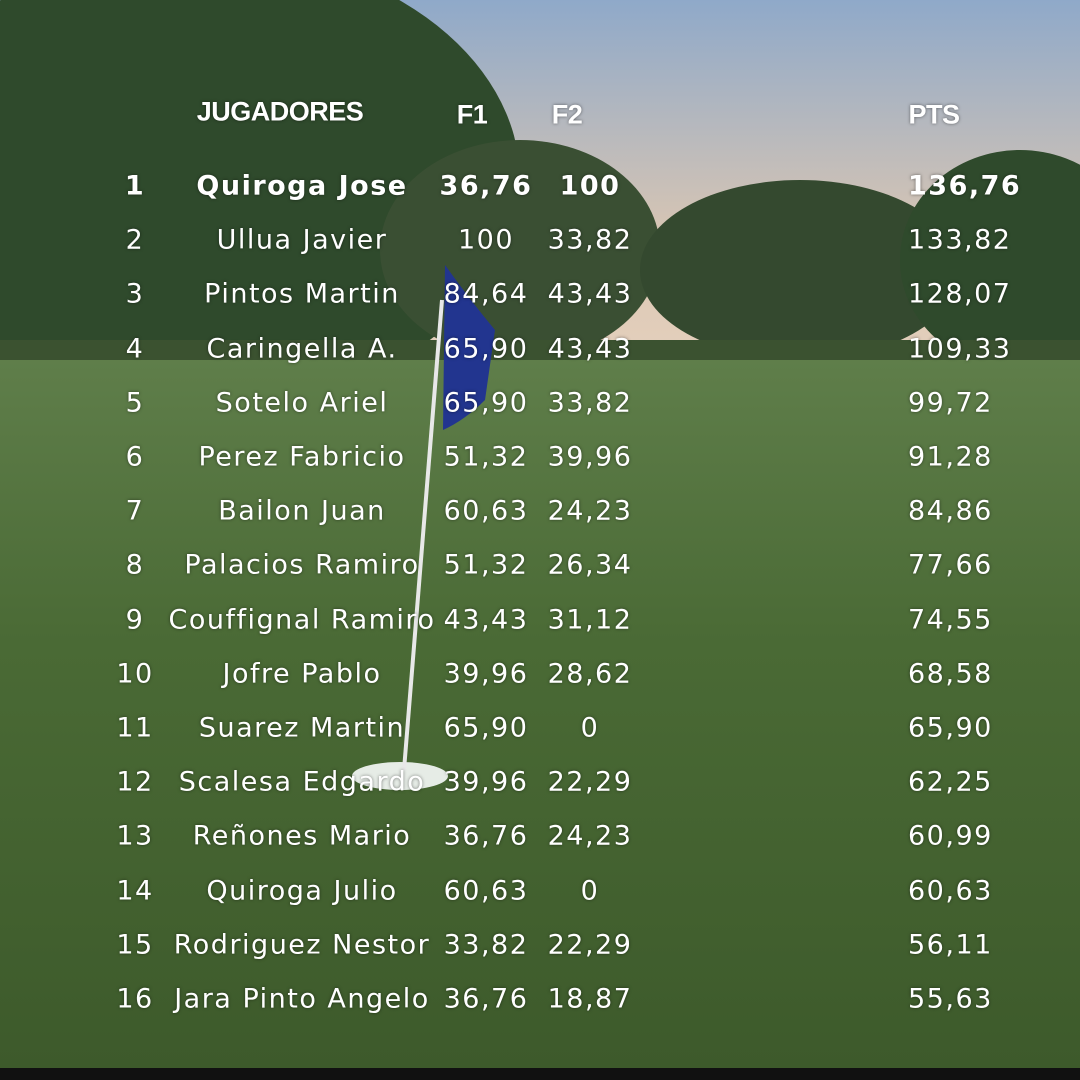  Describe the element at coordinates (950, 511) in the screenshot. I see `total-points: 84,86` at that location.